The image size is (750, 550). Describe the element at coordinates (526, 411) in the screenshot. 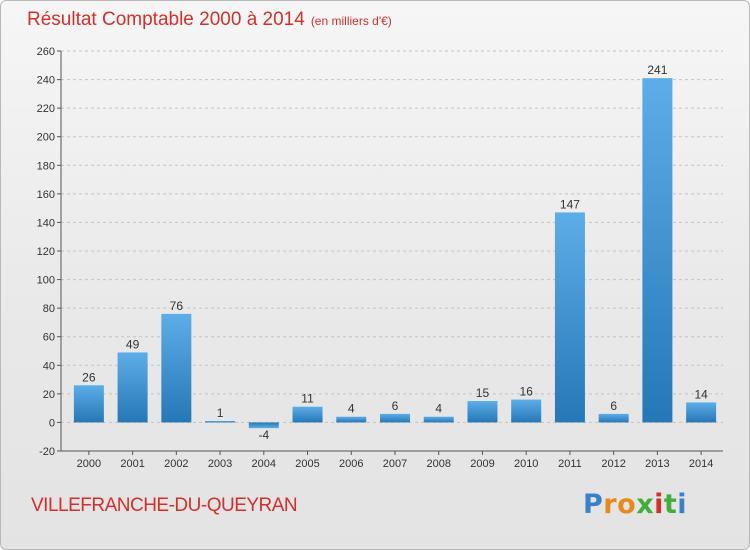

I see `bar-2010` at that location.